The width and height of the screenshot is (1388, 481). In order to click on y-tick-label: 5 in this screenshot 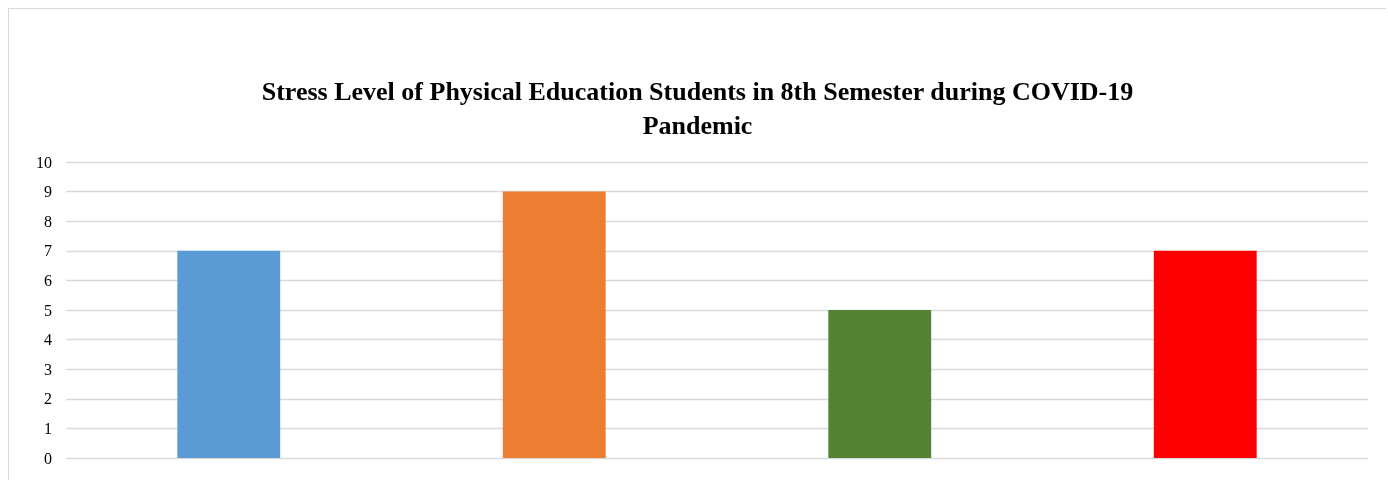, I will do `click(48, 310)`.